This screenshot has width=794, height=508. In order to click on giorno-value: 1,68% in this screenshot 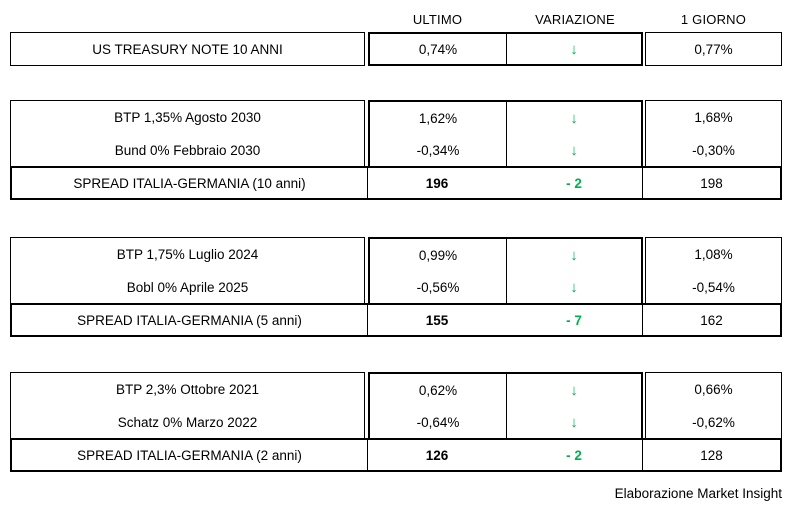, I will do `click(713, 117)`.